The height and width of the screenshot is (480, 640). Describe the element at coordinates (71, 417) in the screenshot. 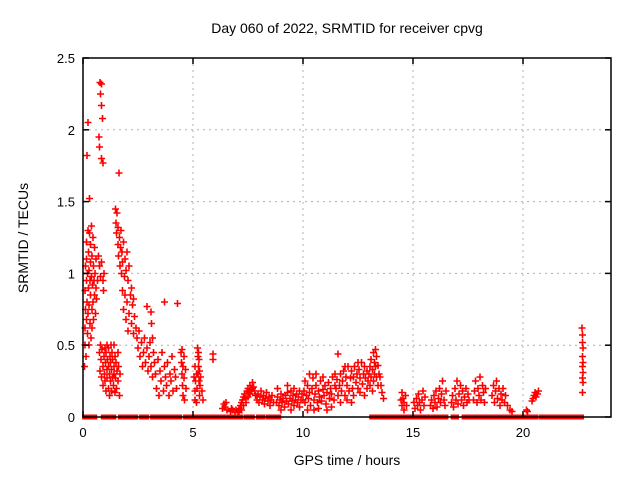

I see `y-tick-label: 0` at that location.